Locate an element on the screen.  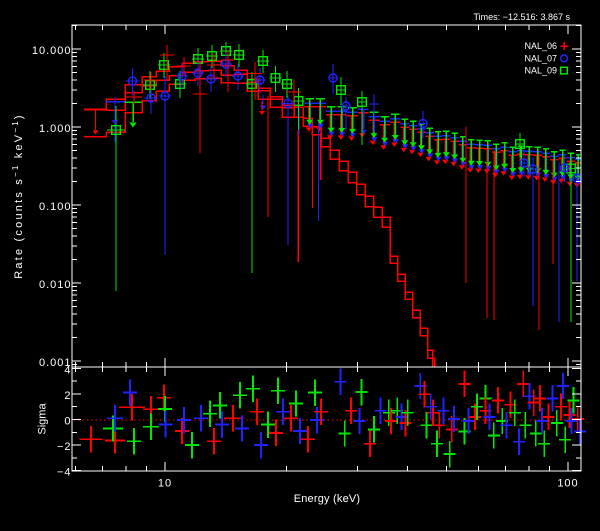
svg-text: NAL_09 is located at coordinates (540, 71).